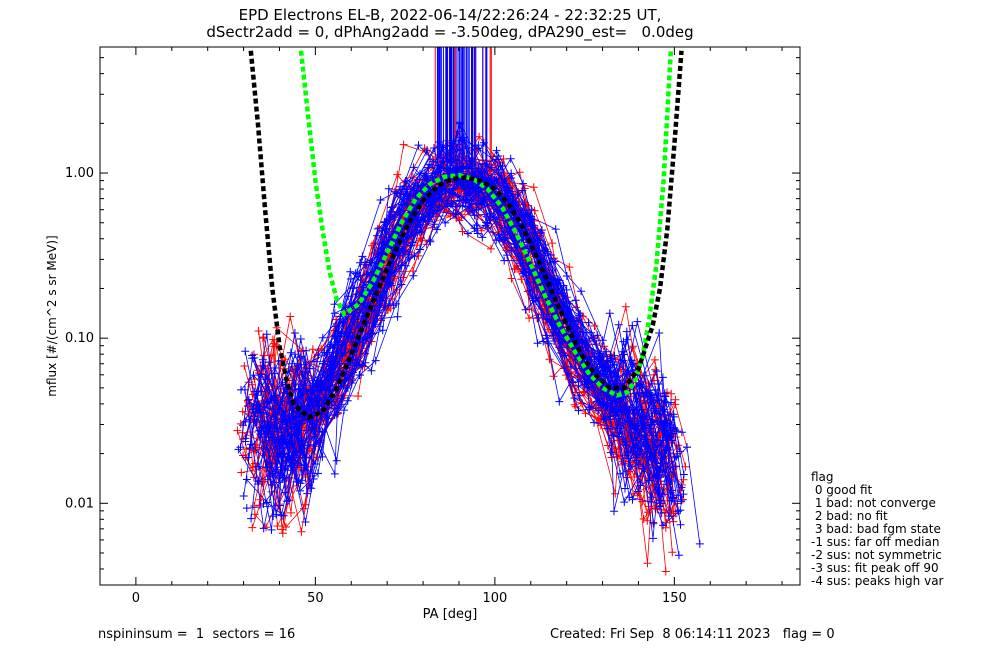 The width and height of the screenshot is (1000, 650). I want to click on flag-legend-item: 1 bad: not converge, so click(873, 503).